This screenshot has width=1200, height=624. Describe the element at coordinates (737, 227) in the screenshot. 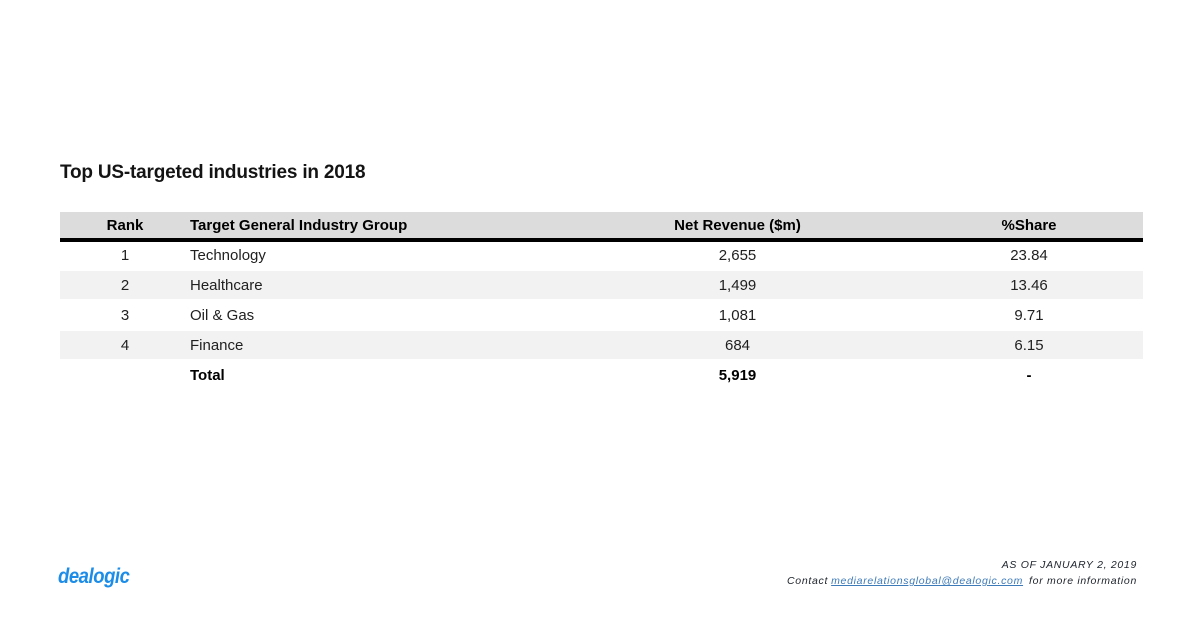

I see `column-header-net-revenue: Net Revenue ($m)` at that location.